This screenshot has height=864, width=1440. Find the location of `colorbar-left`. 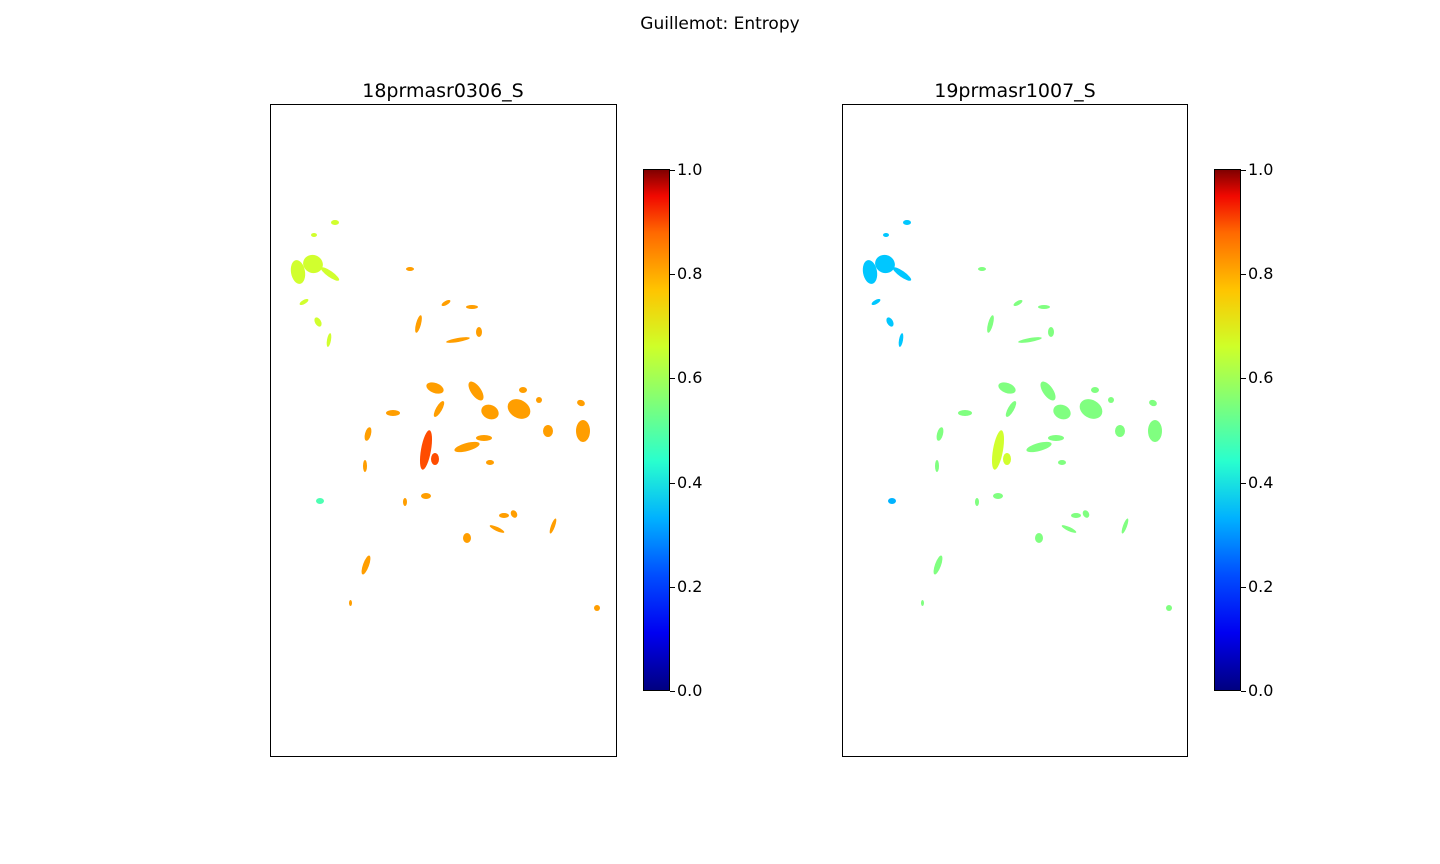

colorbar-left is located at coordinates (656, 430).